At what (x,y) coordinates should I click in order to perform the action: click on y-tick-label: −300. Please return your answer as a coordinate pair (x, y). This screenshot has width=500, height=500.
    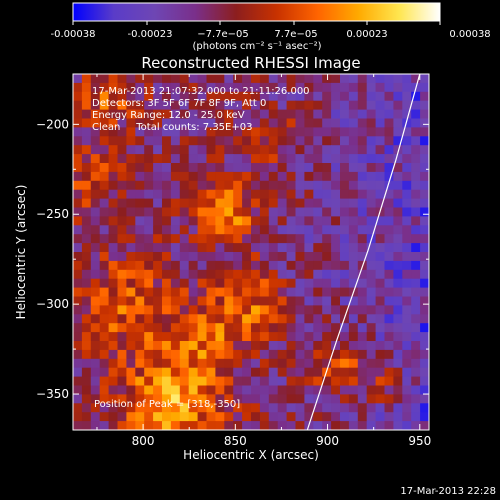
    Looking at the image, I should click on (52, 304).